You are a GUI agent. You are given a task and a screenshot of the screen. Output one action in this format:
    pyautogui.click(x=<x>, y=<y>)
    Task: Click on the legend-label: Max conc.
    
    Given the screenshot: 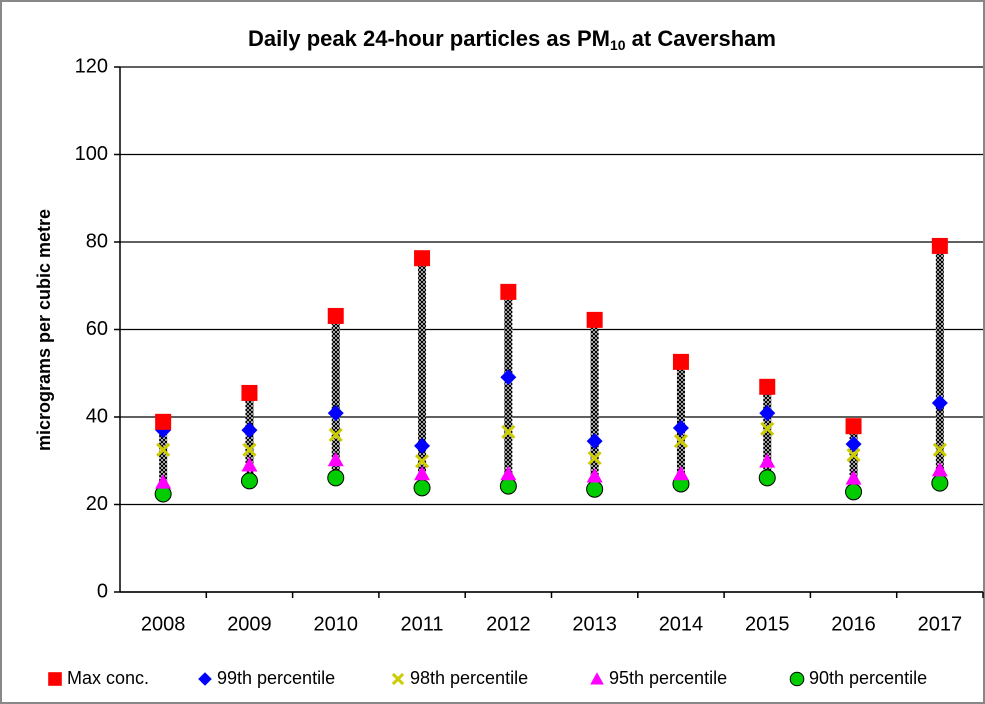 What is the action you would take?
    pyautogui.click(x=108, y=678)
    